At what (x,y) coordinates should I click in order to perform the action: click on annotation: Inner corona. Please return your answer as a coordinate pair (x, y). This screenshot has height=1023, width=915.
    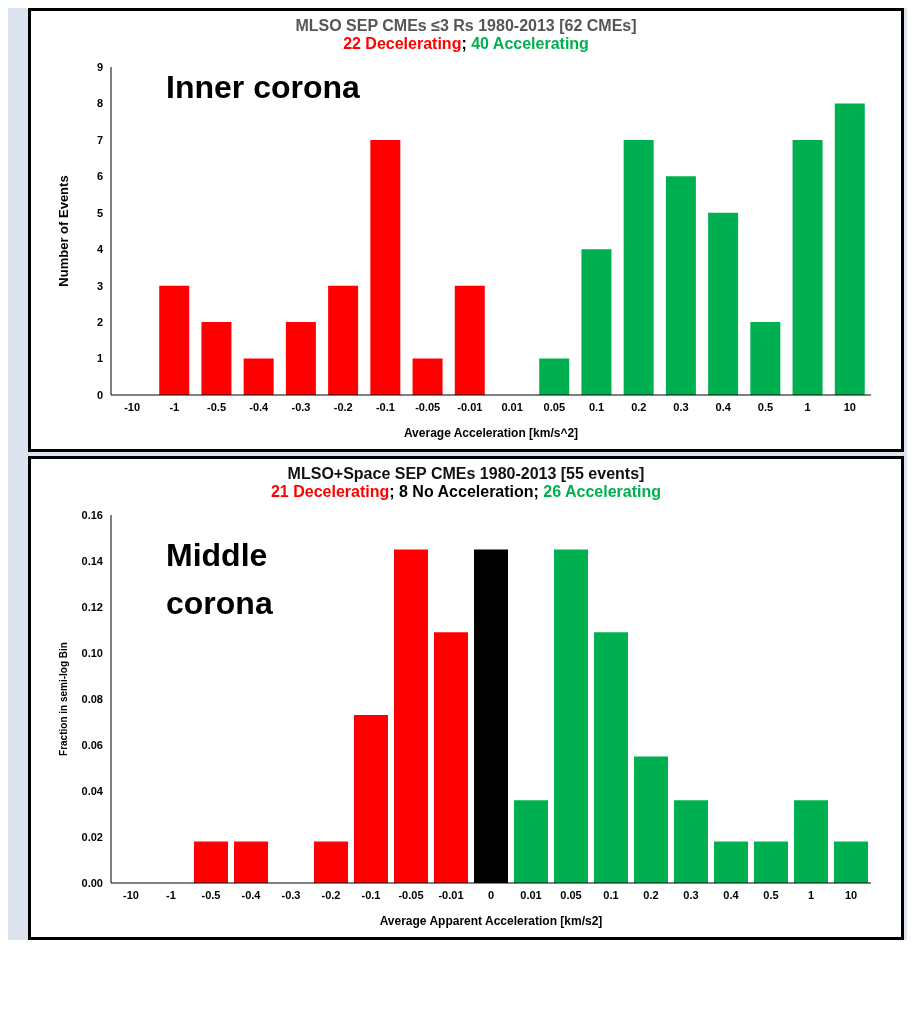
    Looking at the image, I should click on (263, 87).